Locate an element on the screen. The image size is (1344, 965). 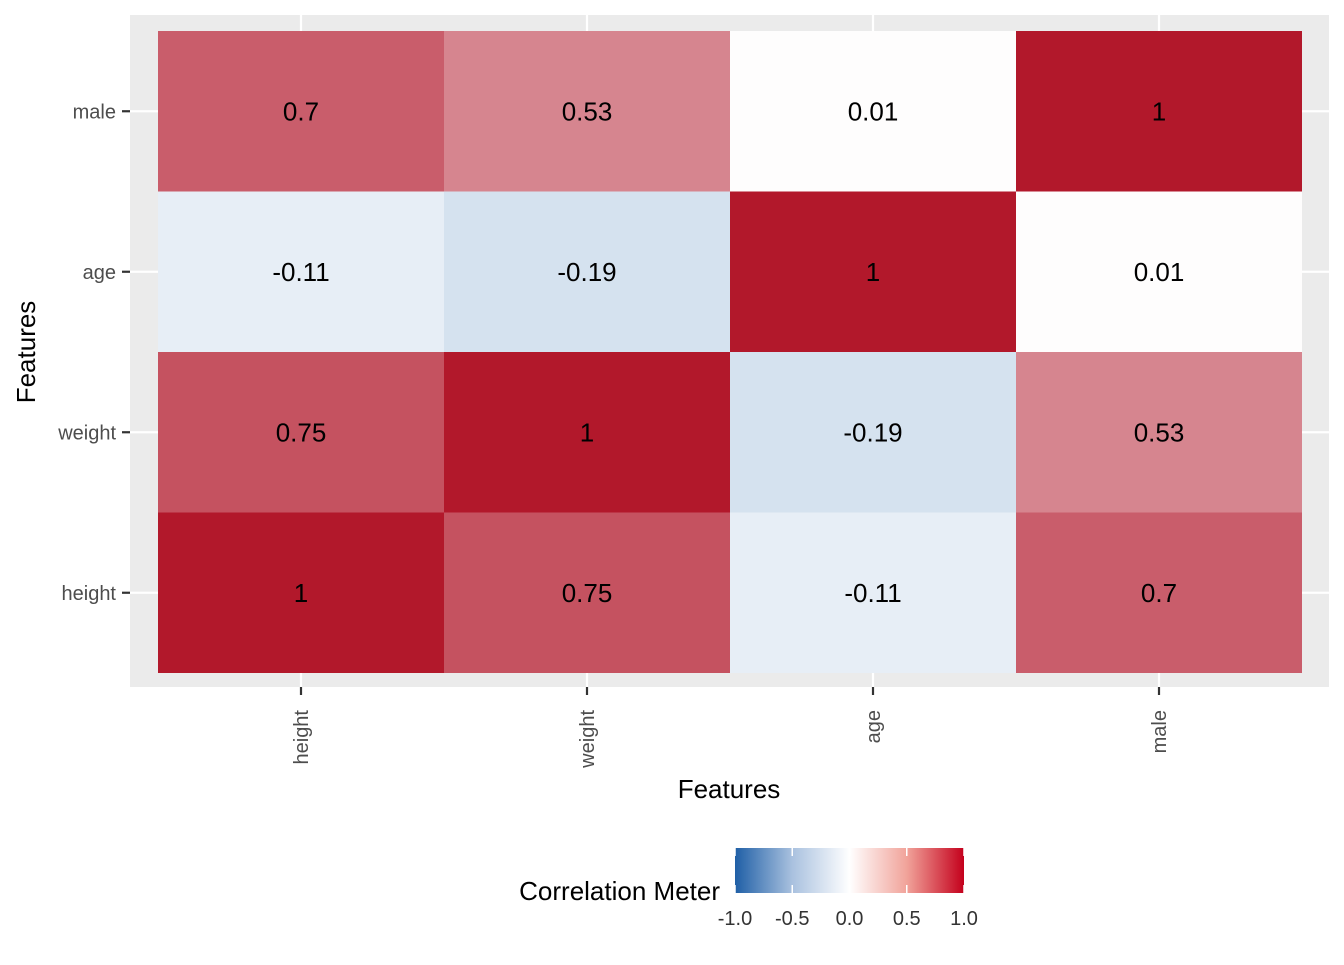
x-axis-tick-label: male is located at coordinates (1160, 731).